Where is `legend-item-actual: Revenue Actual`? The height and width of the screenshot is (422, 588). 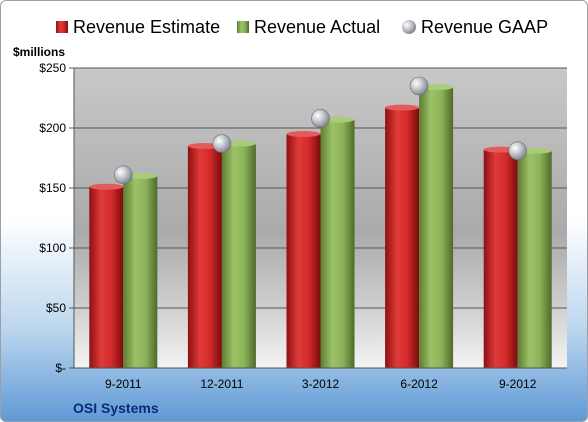 legend-item-actual: Revenue Actual is located at coordinates (308, 27).